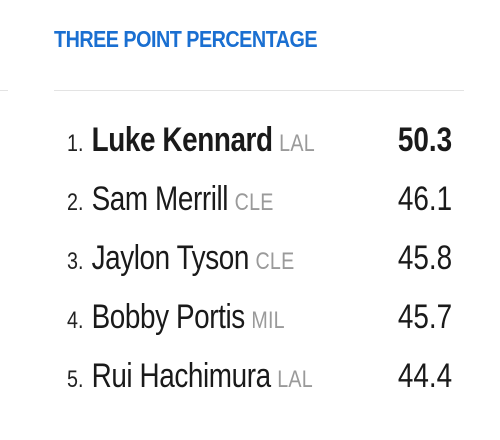  What do you see at coordinates (250, 324) in the screenshot?
I see `leader-row-4: 4. Bobby Portis MIL 45.7` at bounding box center [250, 324].